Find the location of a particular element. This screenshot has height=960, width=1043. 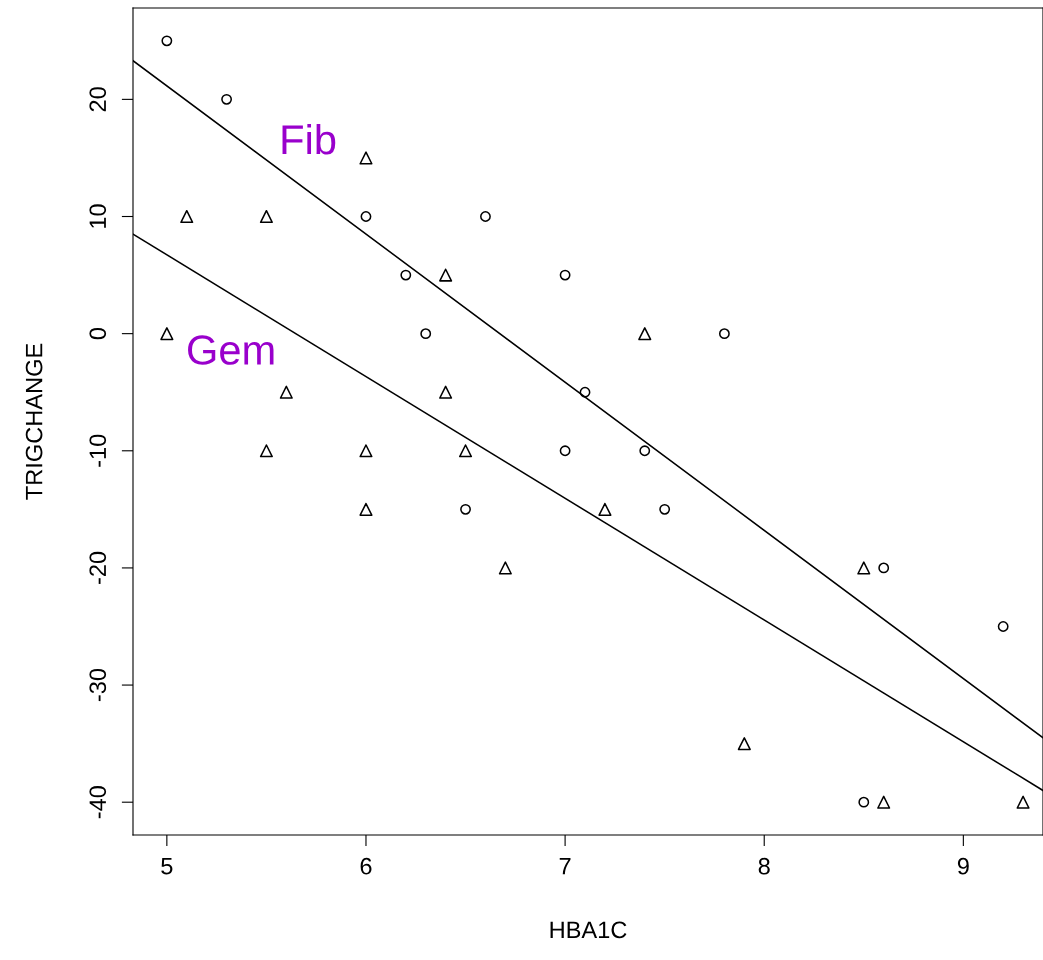

x-axis-title: HBA1C is located at coordinates (588, 930).